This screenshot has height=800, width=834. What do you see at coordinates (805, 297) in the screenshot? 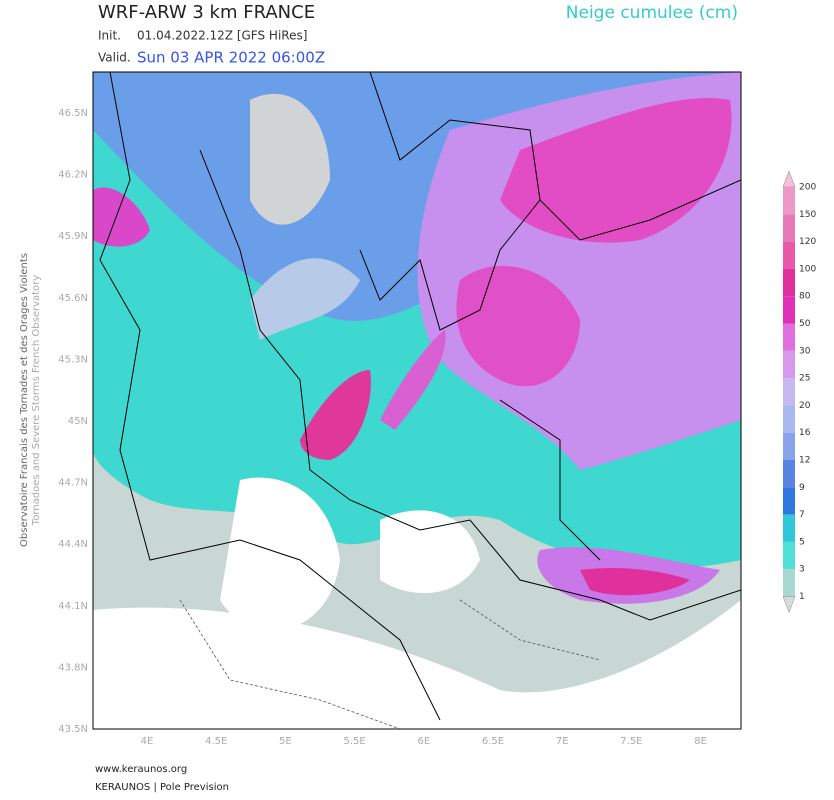
I see `colorbar-label: 80` at bounding box center [805, 297].